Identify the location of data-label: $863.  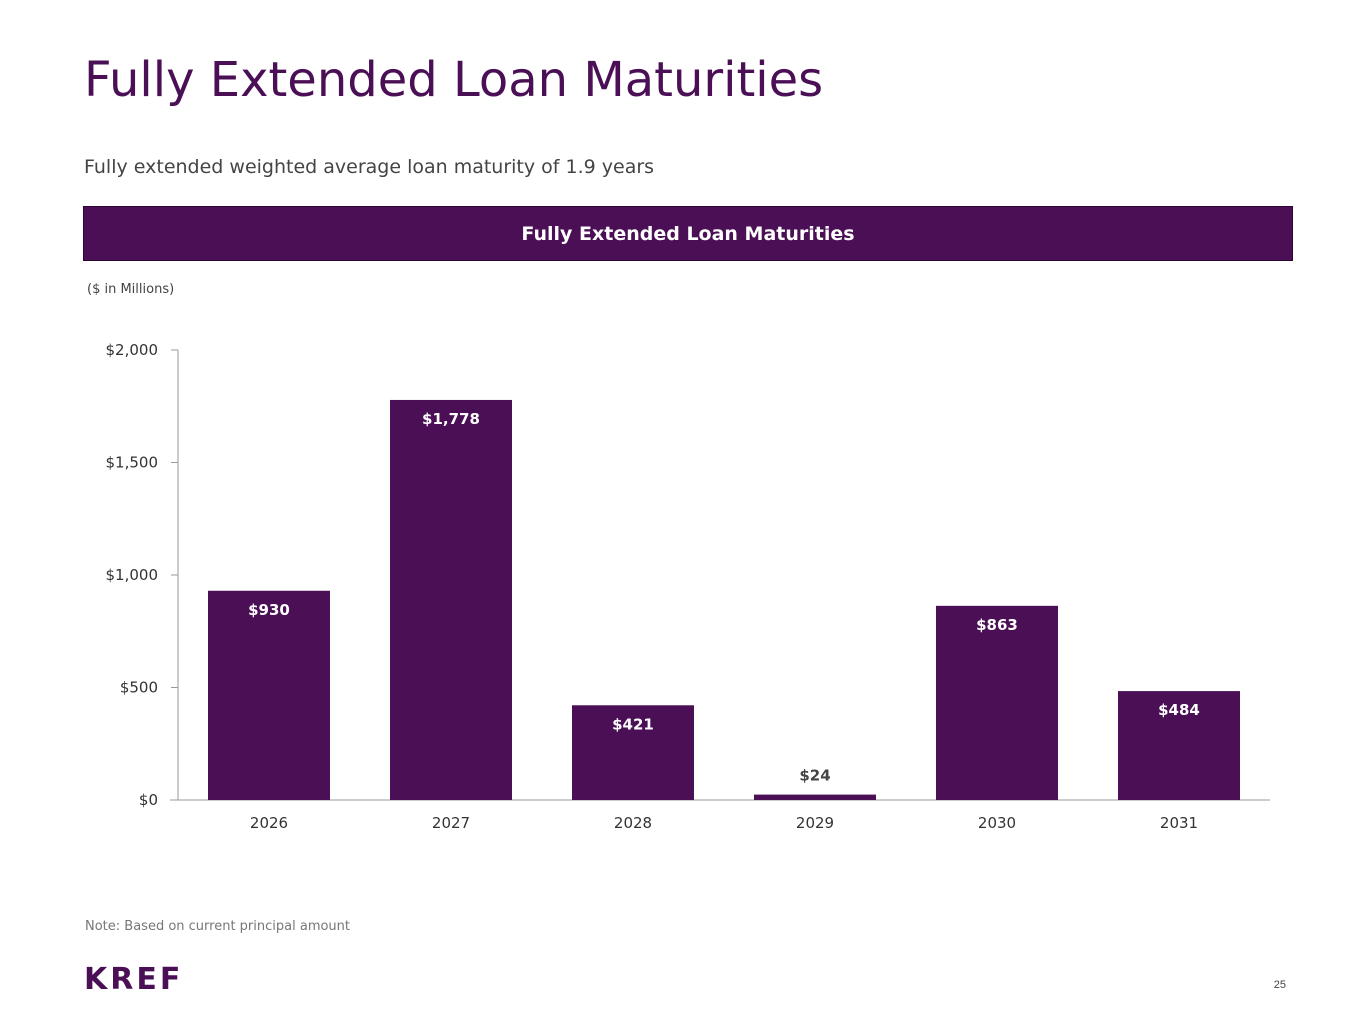
(997, 625).